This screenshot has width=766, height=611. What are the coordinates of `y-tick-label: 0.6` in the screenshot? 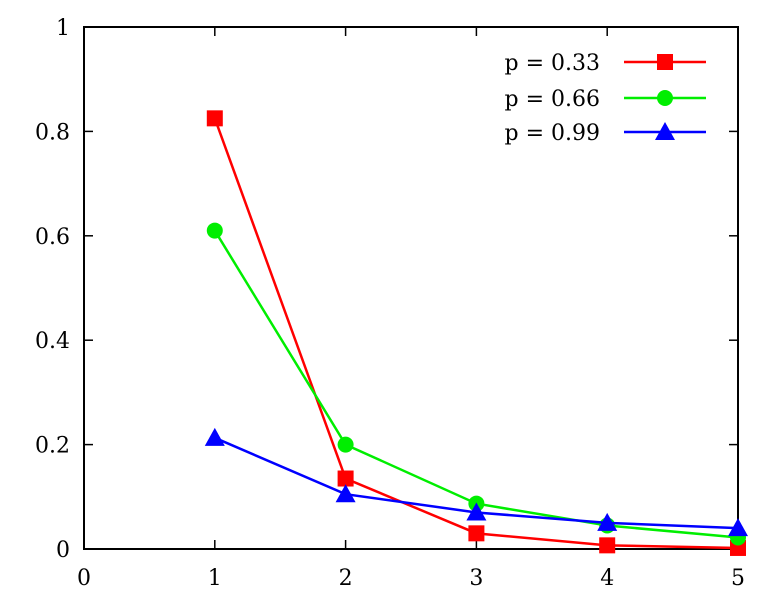 It's located at (52, 237).